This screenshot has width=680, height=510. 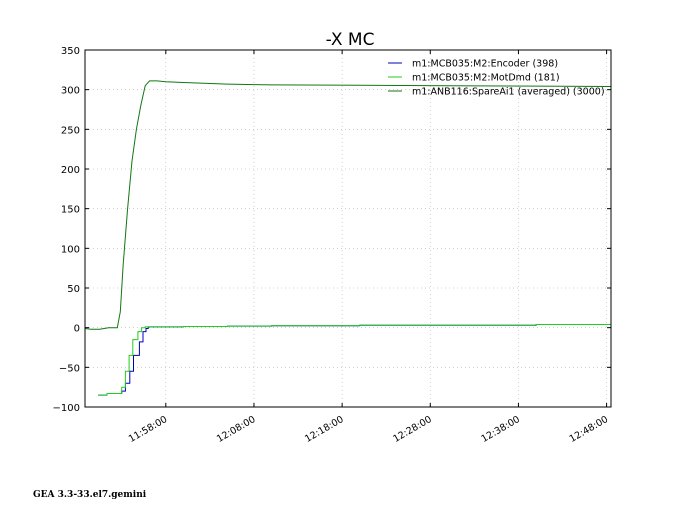 I want to click on y-tick-label: 200, so click(x=70, y=170).